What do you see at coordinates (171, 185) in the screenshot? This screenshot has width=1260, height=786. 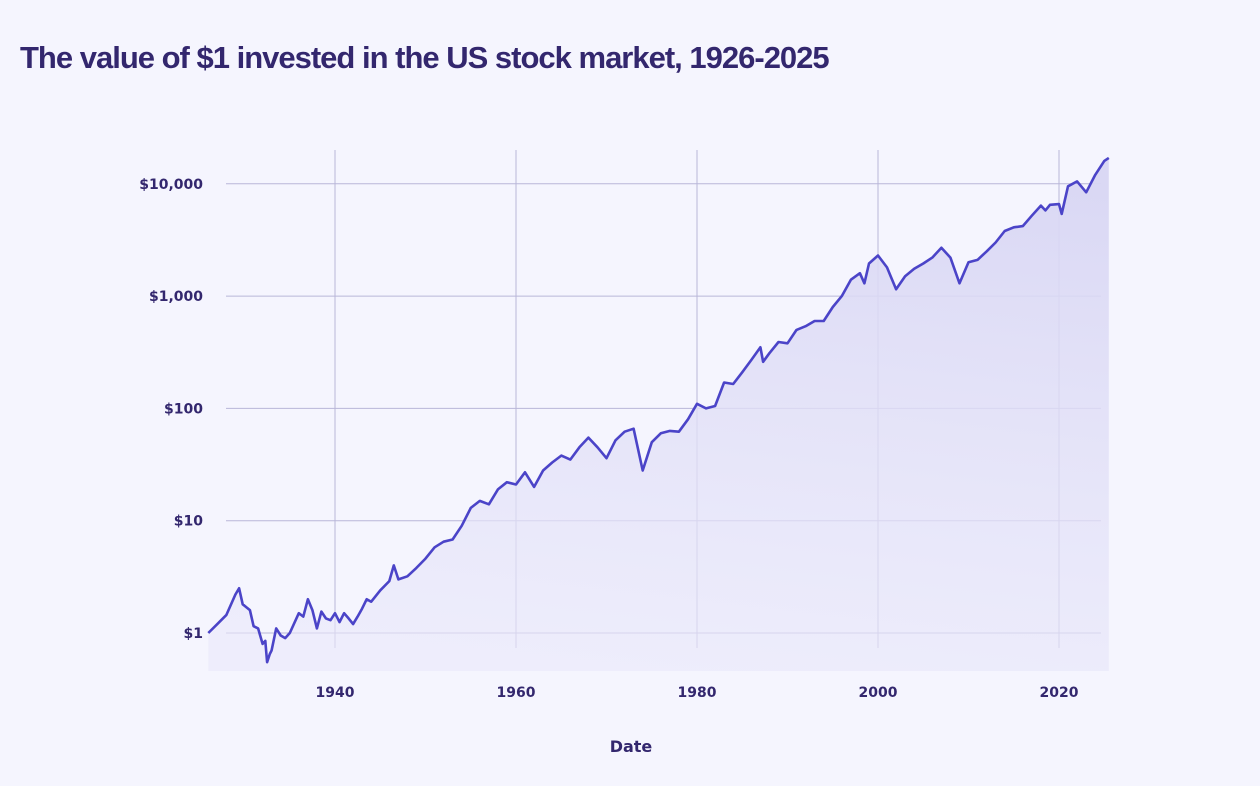 I see `y-tick-label: $10,000` at bounding box center [171, 185].